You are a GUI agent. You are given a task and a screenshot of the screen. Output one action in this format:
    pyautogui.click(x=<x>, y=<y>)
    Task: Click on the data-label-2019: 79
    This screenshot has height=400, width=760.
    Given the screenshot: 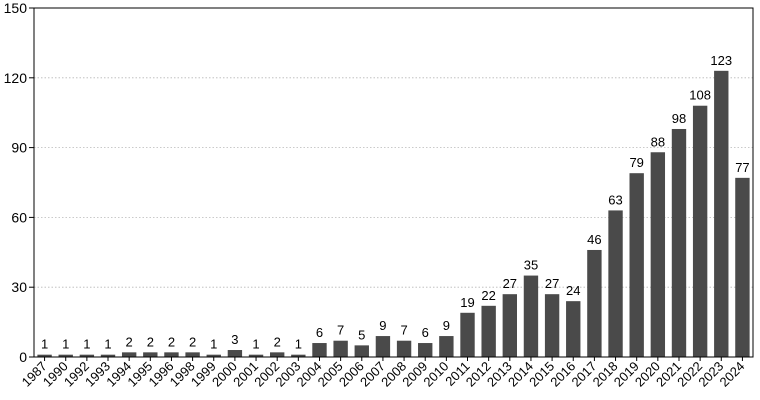 What is the action you would take?
    pyautogui.click(x=636, y=162)
    